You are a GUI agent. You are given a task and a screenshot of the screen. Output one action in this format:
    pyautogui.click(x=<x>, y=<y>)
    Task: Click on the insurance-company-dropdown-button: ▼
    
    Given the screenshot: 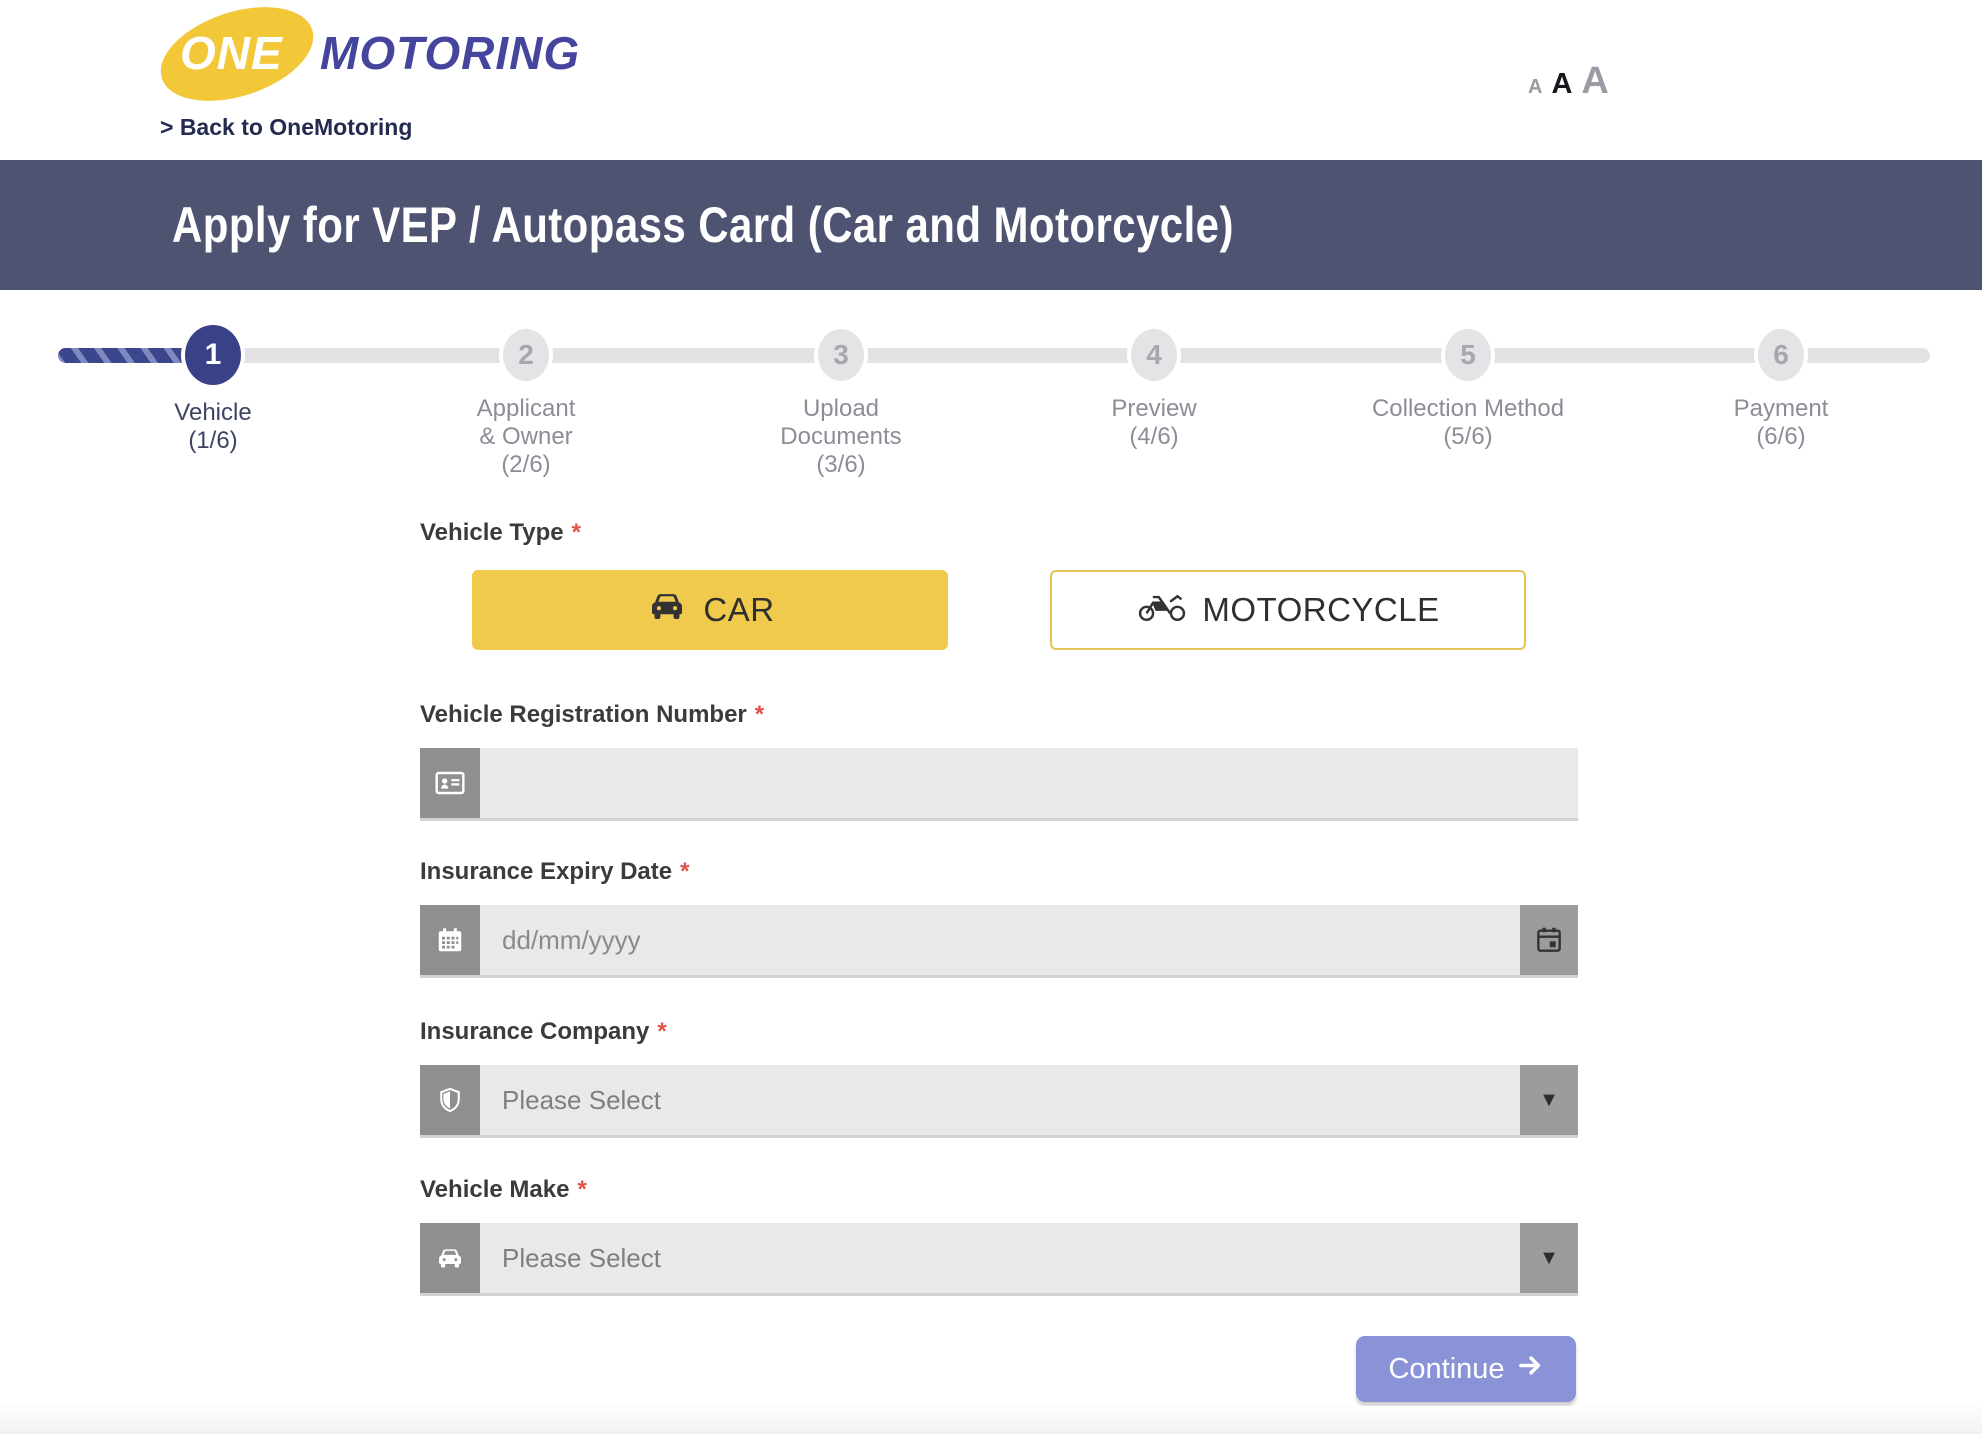 What is the action you would take?
    pyautogui.click(x=1549, y=1100)
    